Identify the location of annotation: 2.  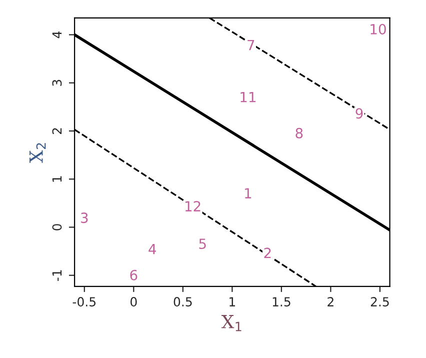
(267, 253).